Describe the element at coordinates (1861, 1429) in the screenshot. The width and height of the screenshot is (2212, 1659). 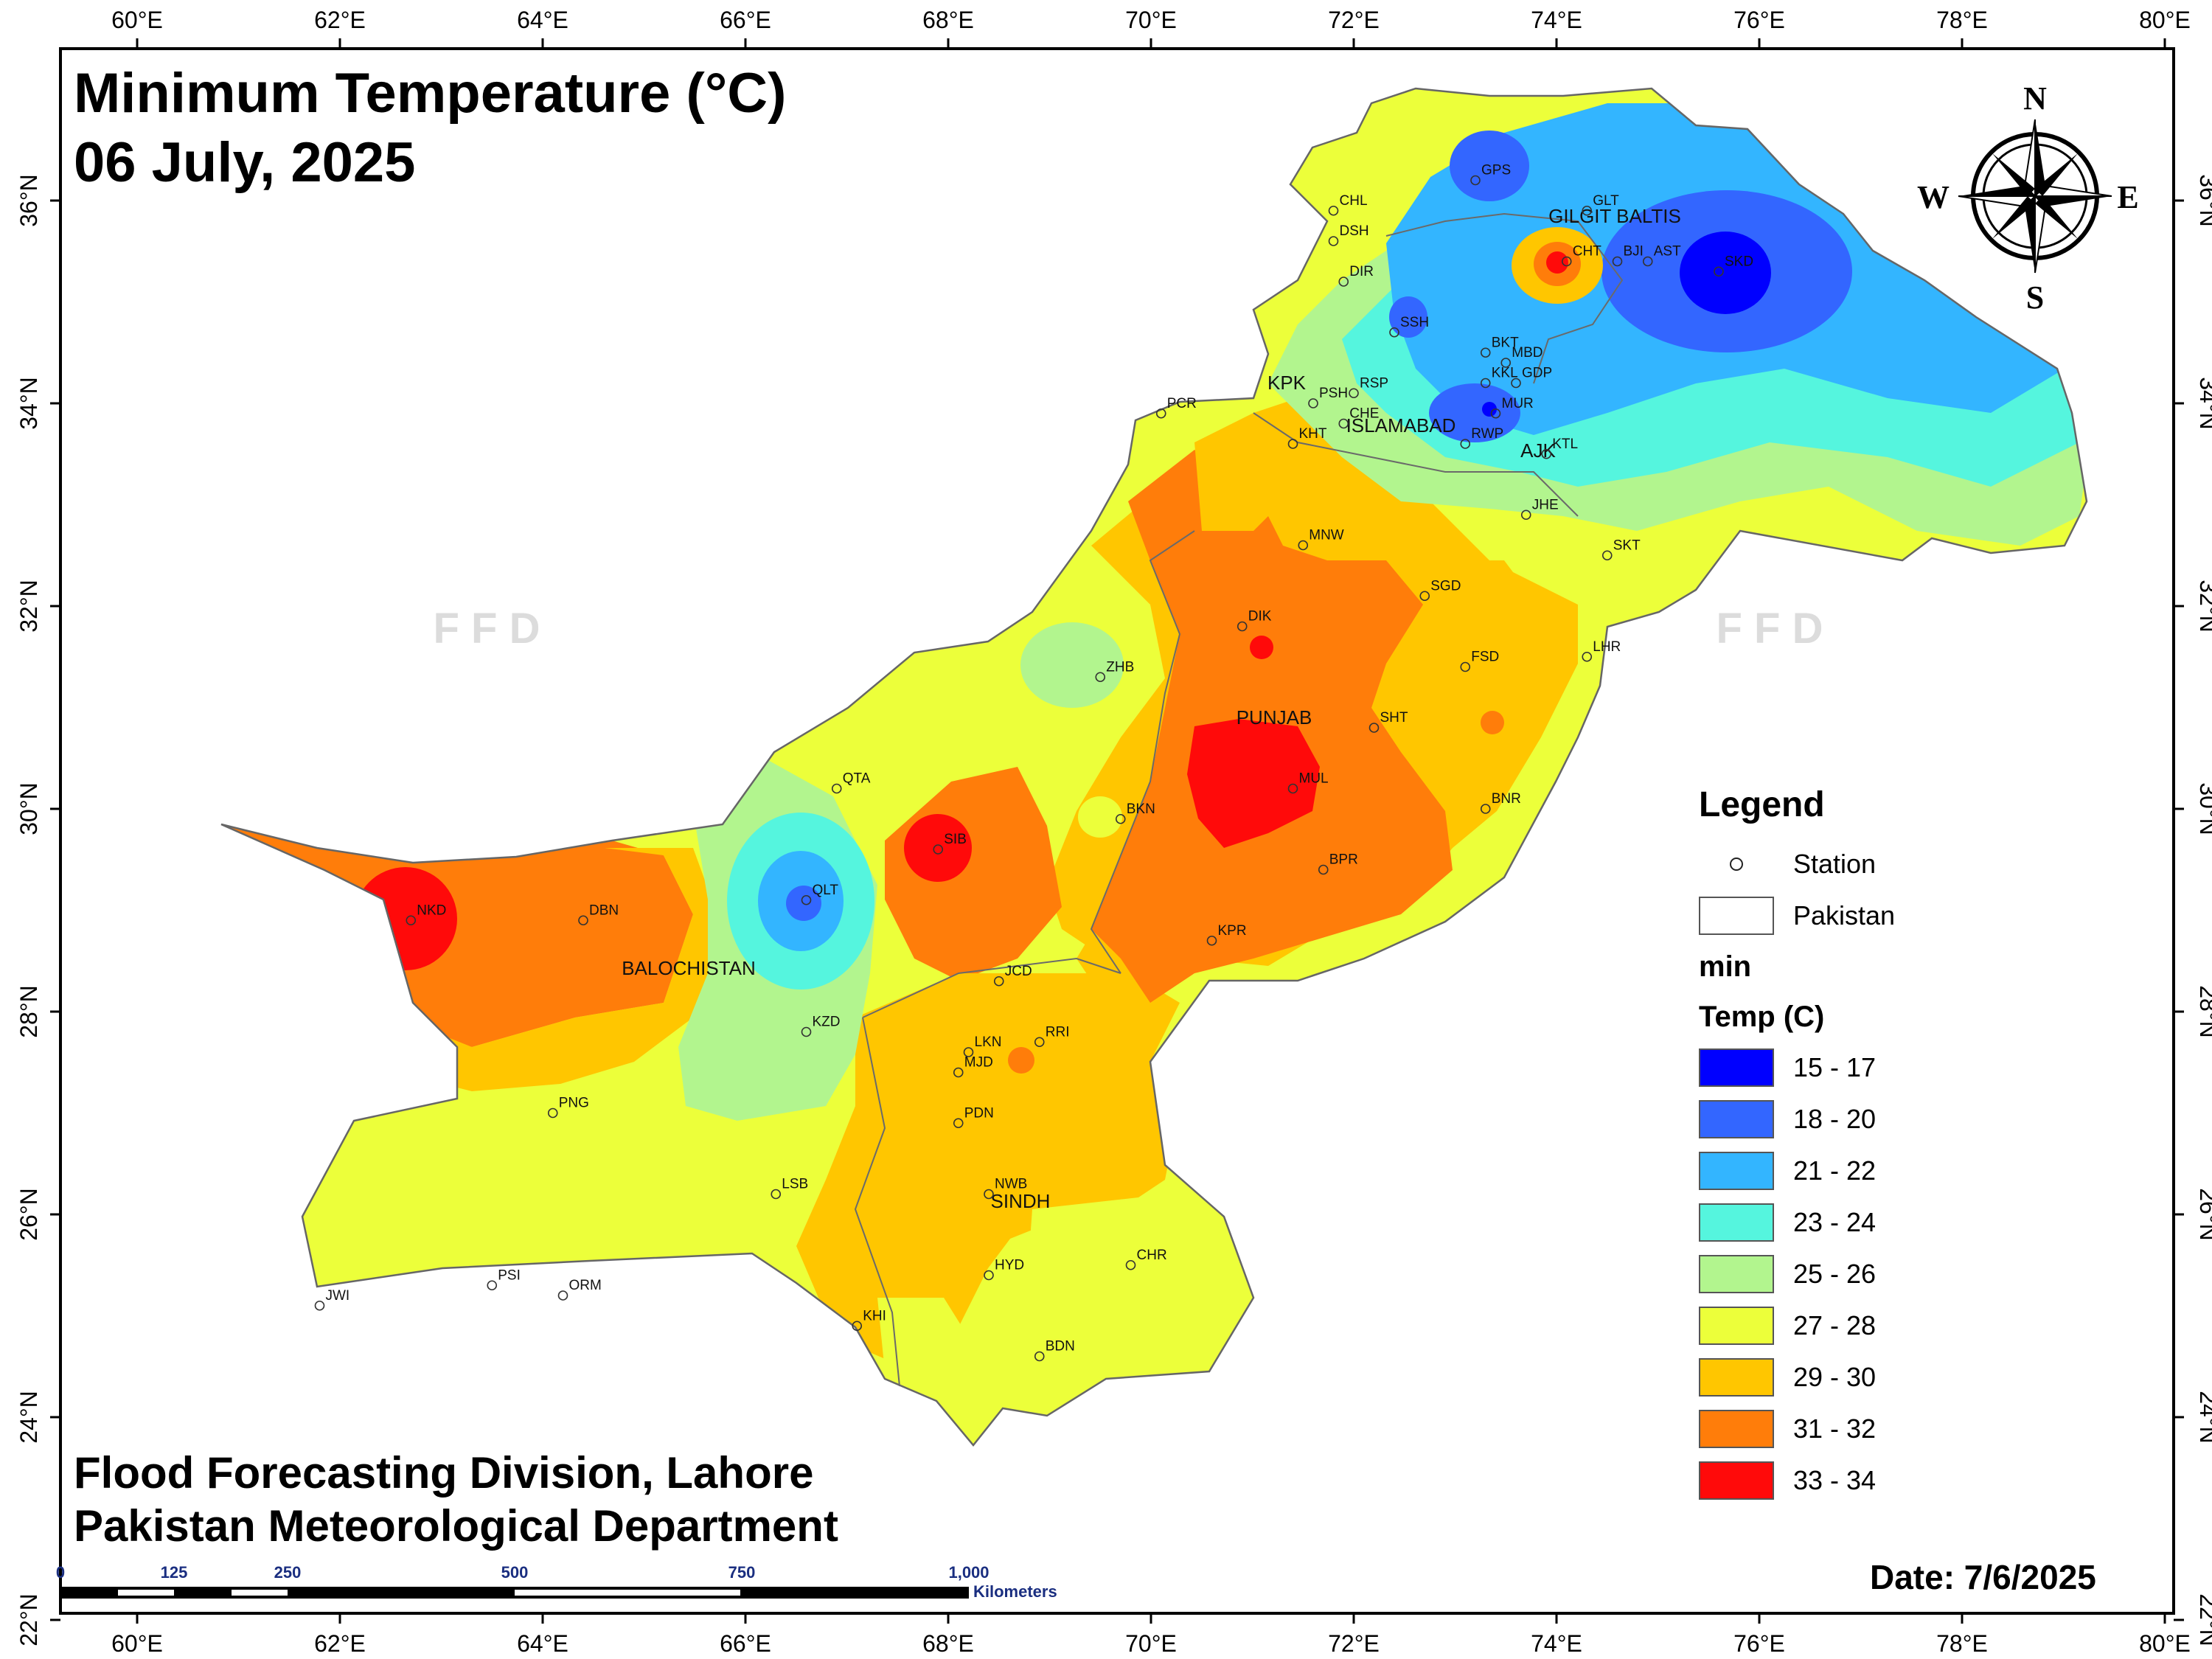
I see `legend-class: 31 - 32` at that location.